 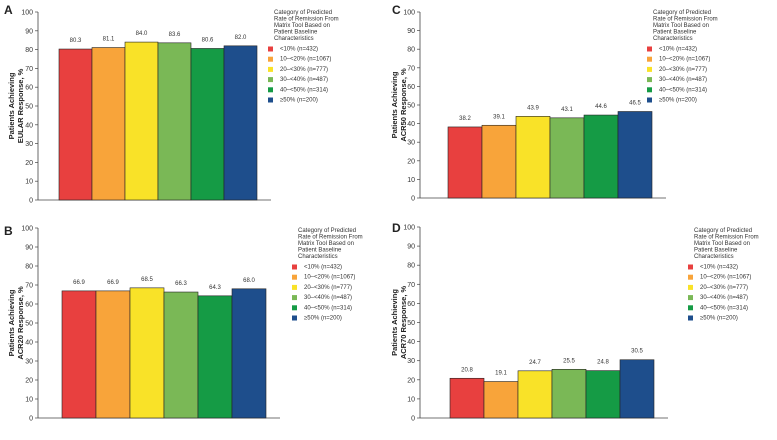 I want to click on y-axis-label: Patients AchievingEULAR Response, %, so click(x=16, y=105).